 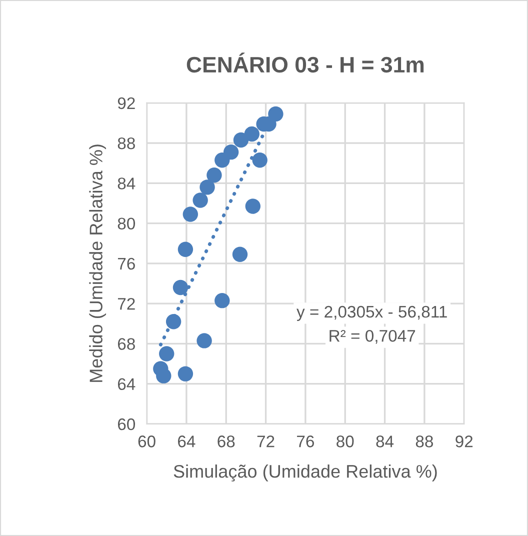 I want to click on y-axis-title: Medido (Umidade Relativa %), so click(x=97, y=263).